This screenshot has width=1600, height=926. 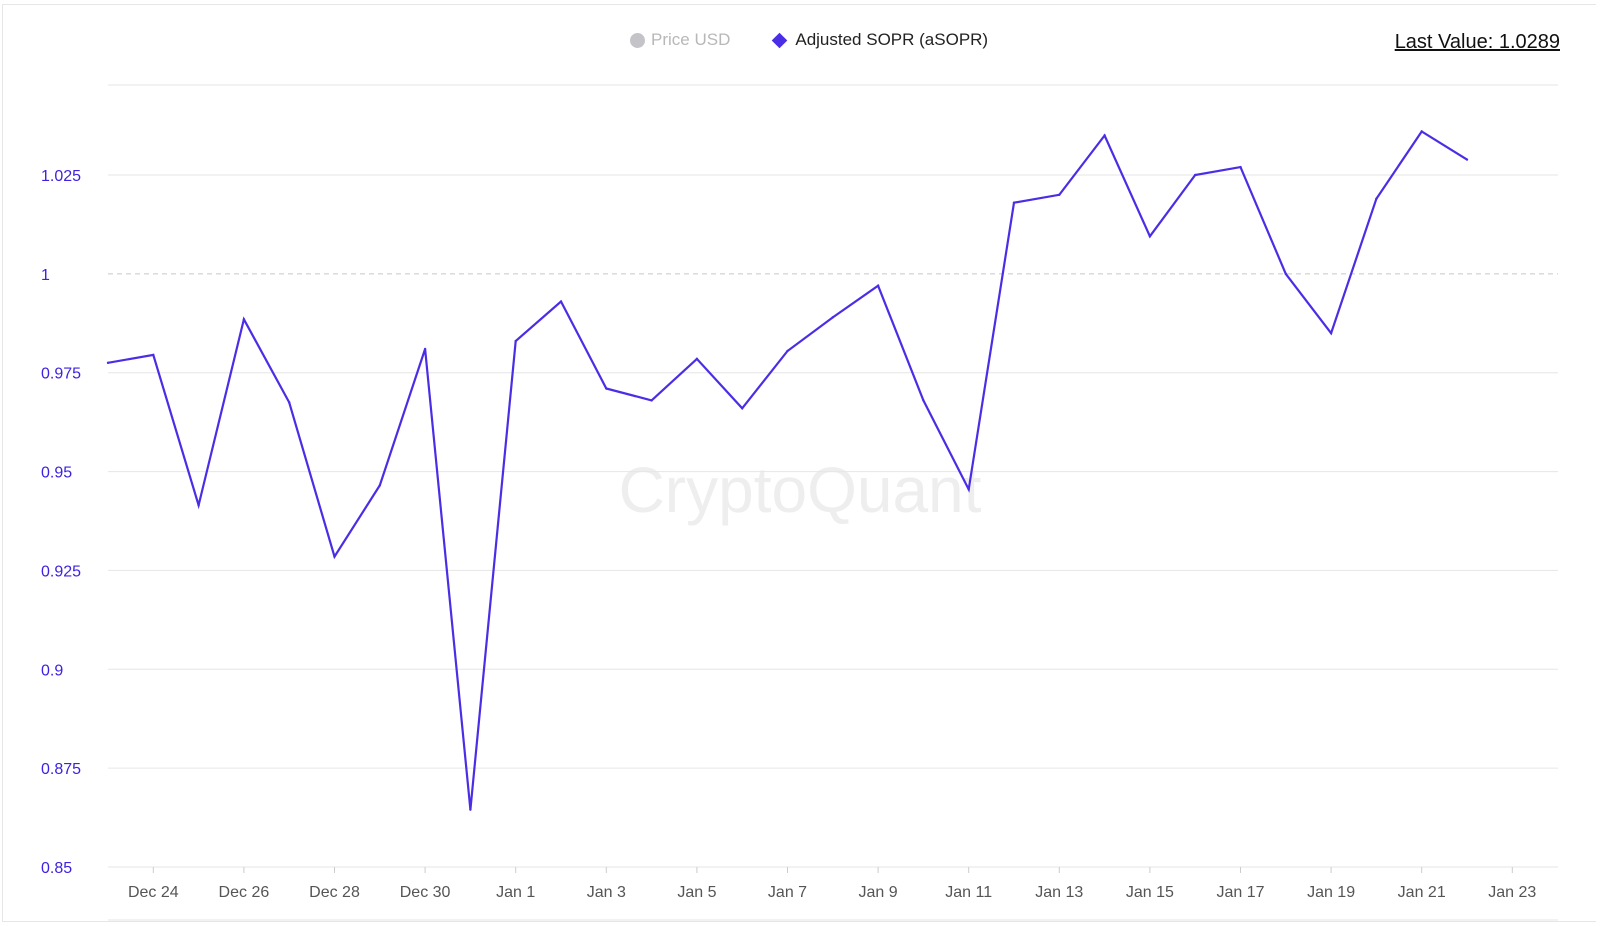 I want to click on x-tick-label: Dec 26, so click(x=244, y=892).